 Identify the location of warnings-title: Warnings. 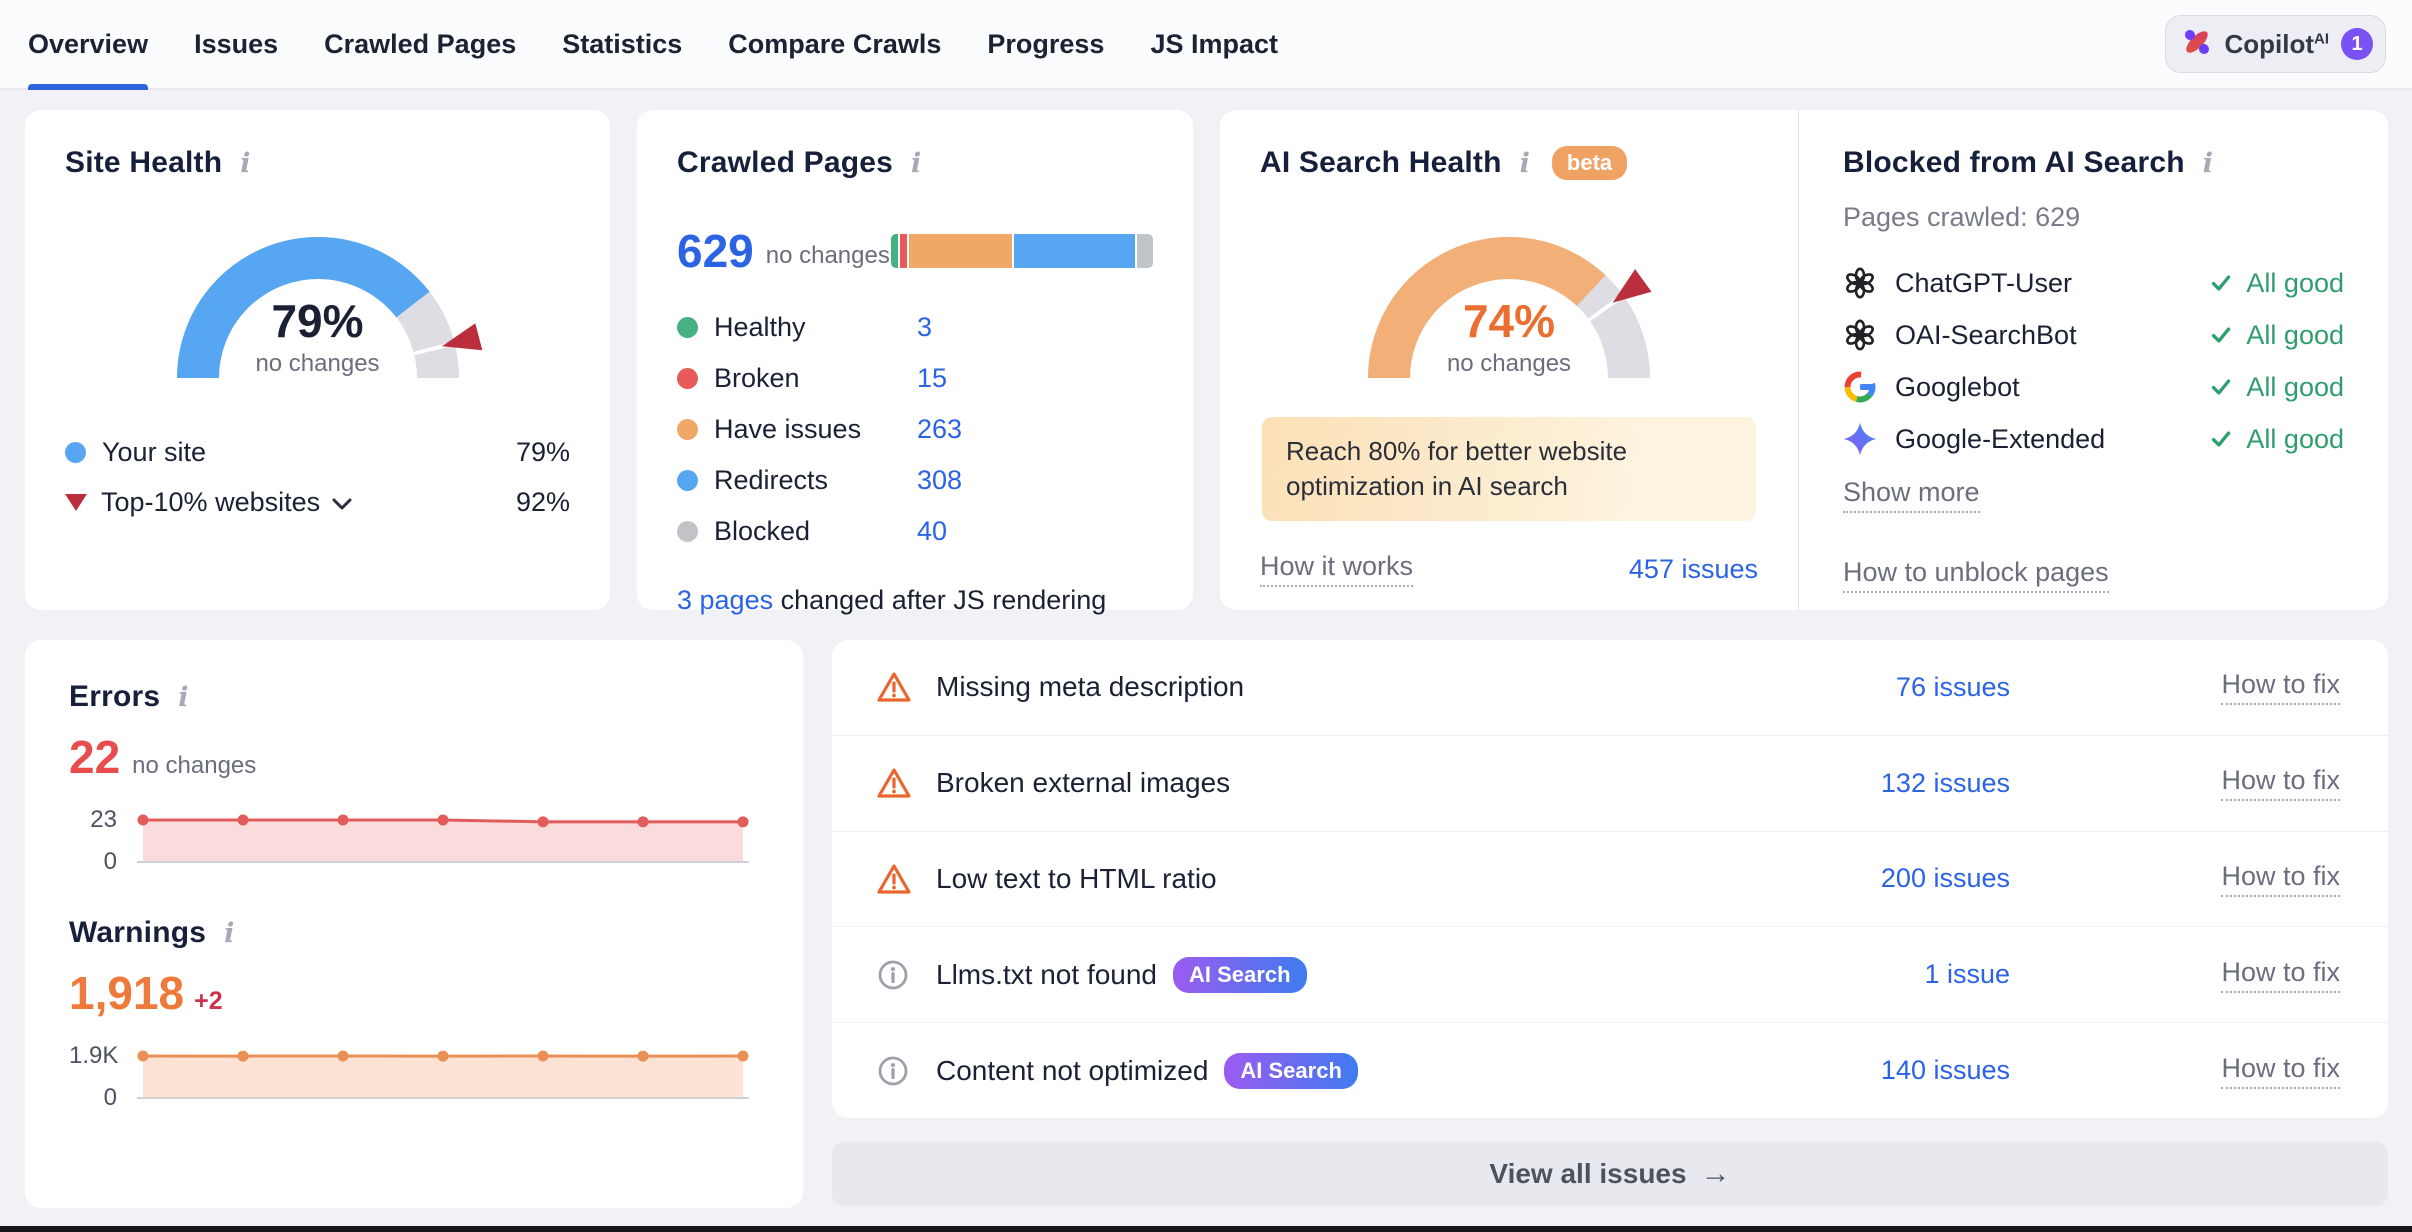
(138, 932).